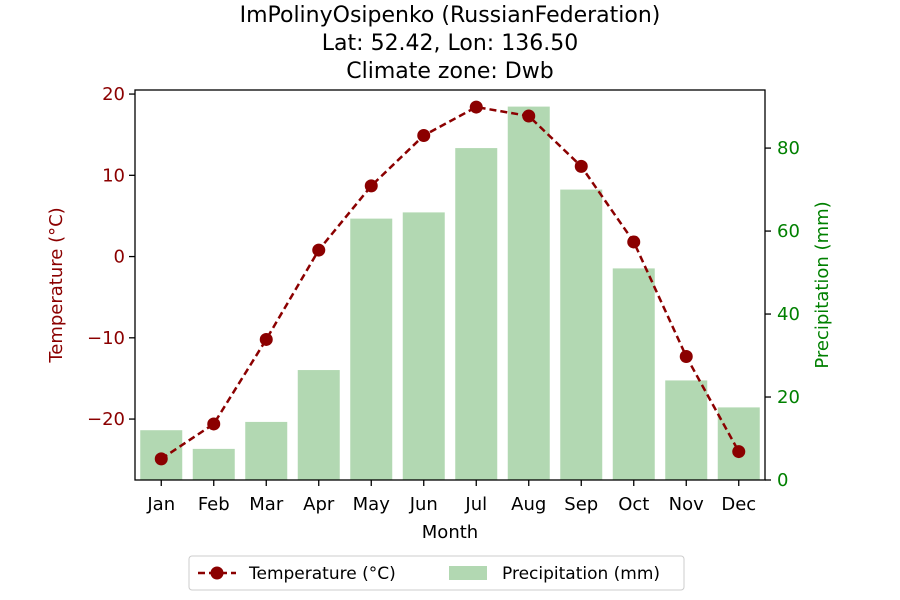  Describe the element at coordinates (528, 504) in the screenshot. I see `month-tick-label: Aug` at that location.